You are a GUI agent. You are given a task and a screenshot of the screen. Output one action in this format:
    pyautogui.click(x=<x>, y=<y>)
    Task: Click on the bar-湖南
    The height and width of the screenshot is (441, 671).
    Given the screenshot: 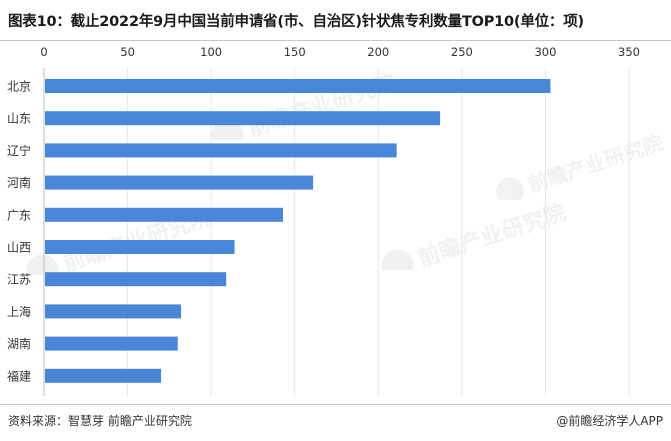 What is the action you would take?
    pyautogui.click(x=111, y=343)
    